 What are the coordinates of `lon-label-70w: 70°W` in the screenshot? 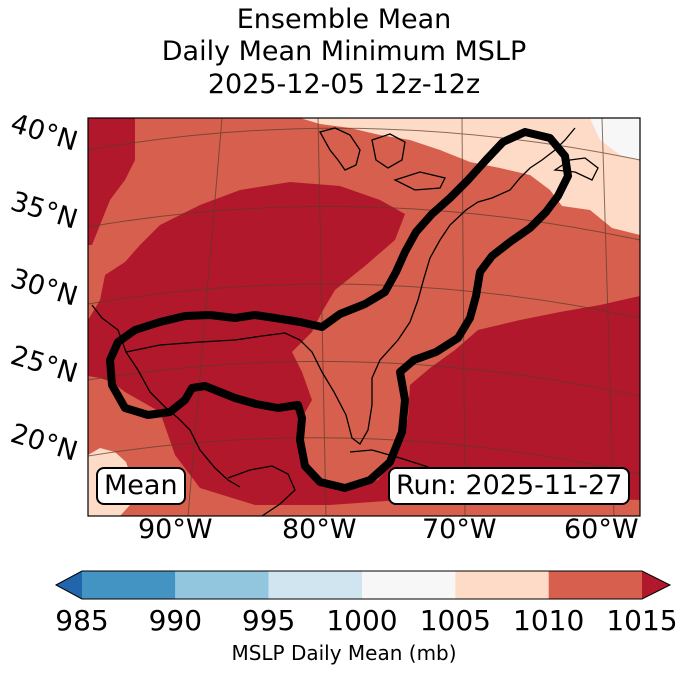 It's located at (459, 529).